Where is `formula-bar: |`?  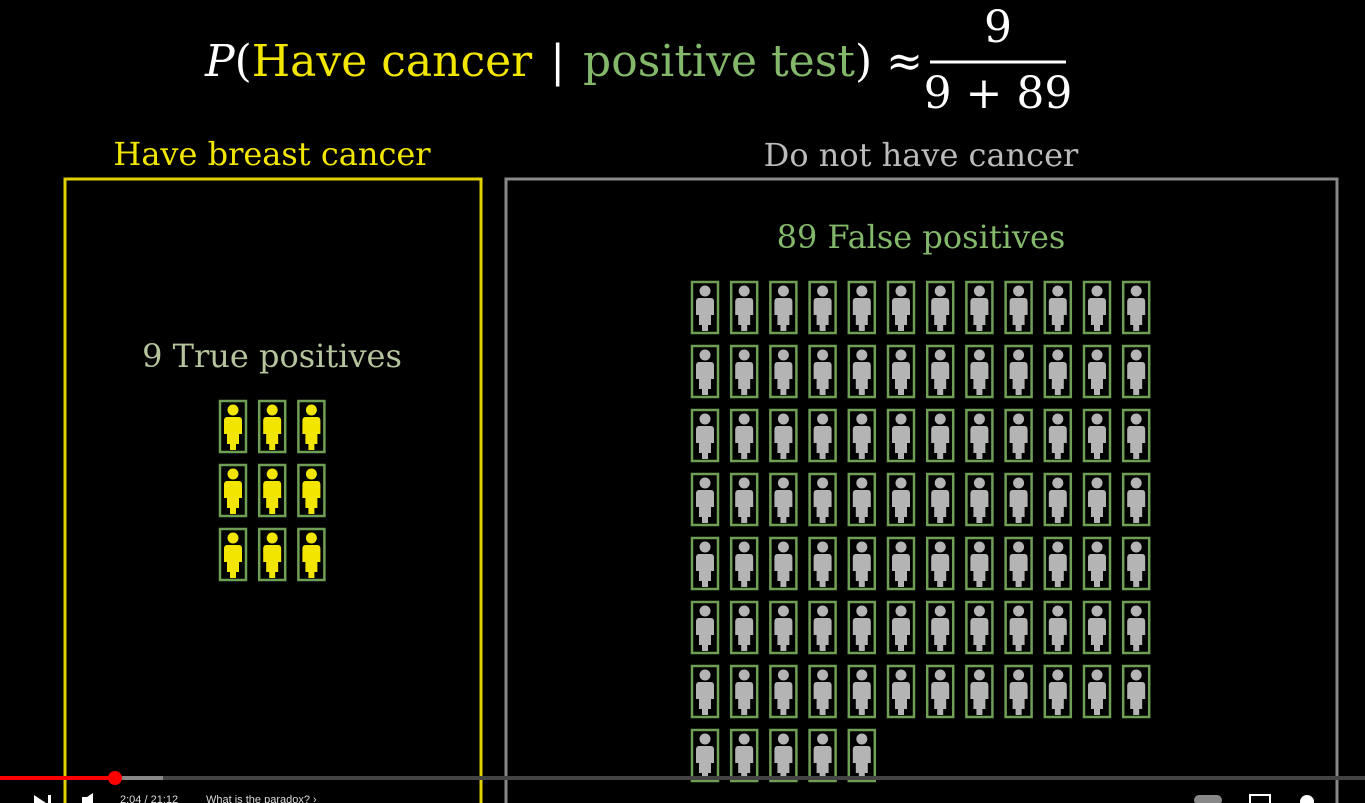 formula-bar: | is located at coordinates (557, 61).